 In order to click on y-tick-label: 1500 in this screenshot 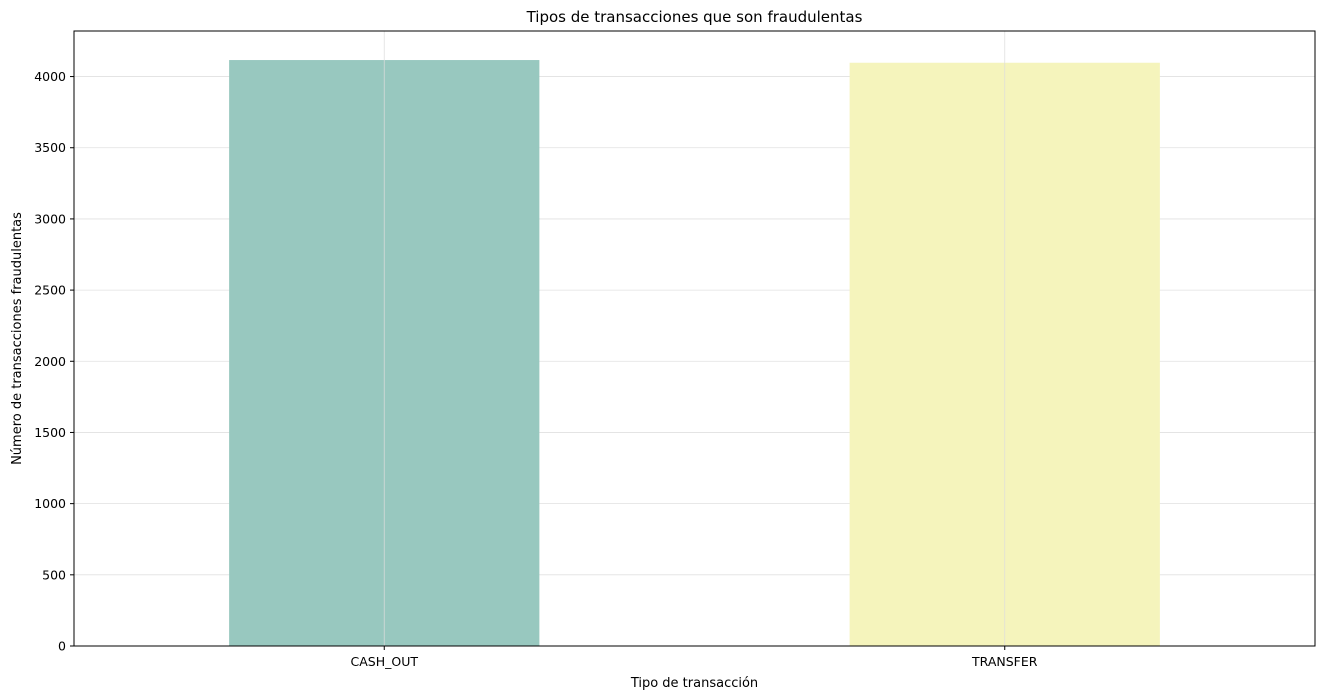, I will do `click(50, 432)`.